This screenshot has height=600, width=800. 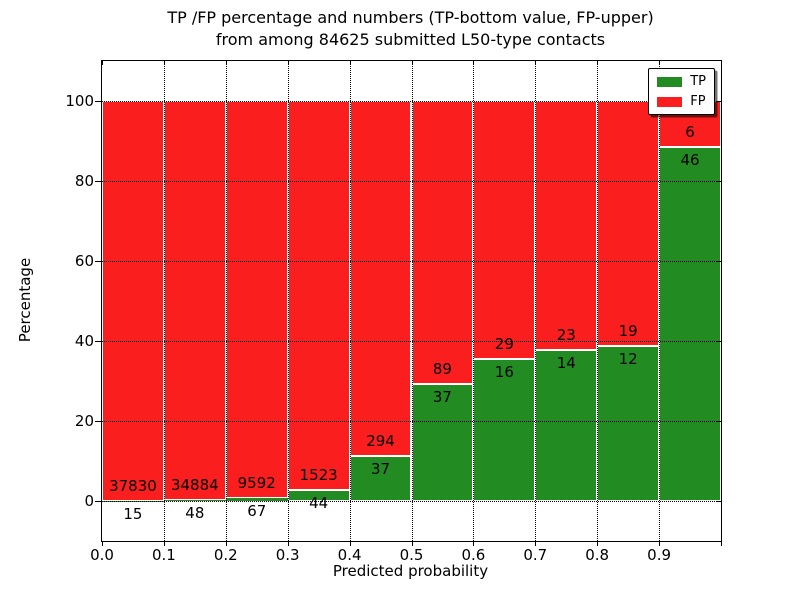 I want to click on tp-count-label: 16, so click(x=504, y=371).